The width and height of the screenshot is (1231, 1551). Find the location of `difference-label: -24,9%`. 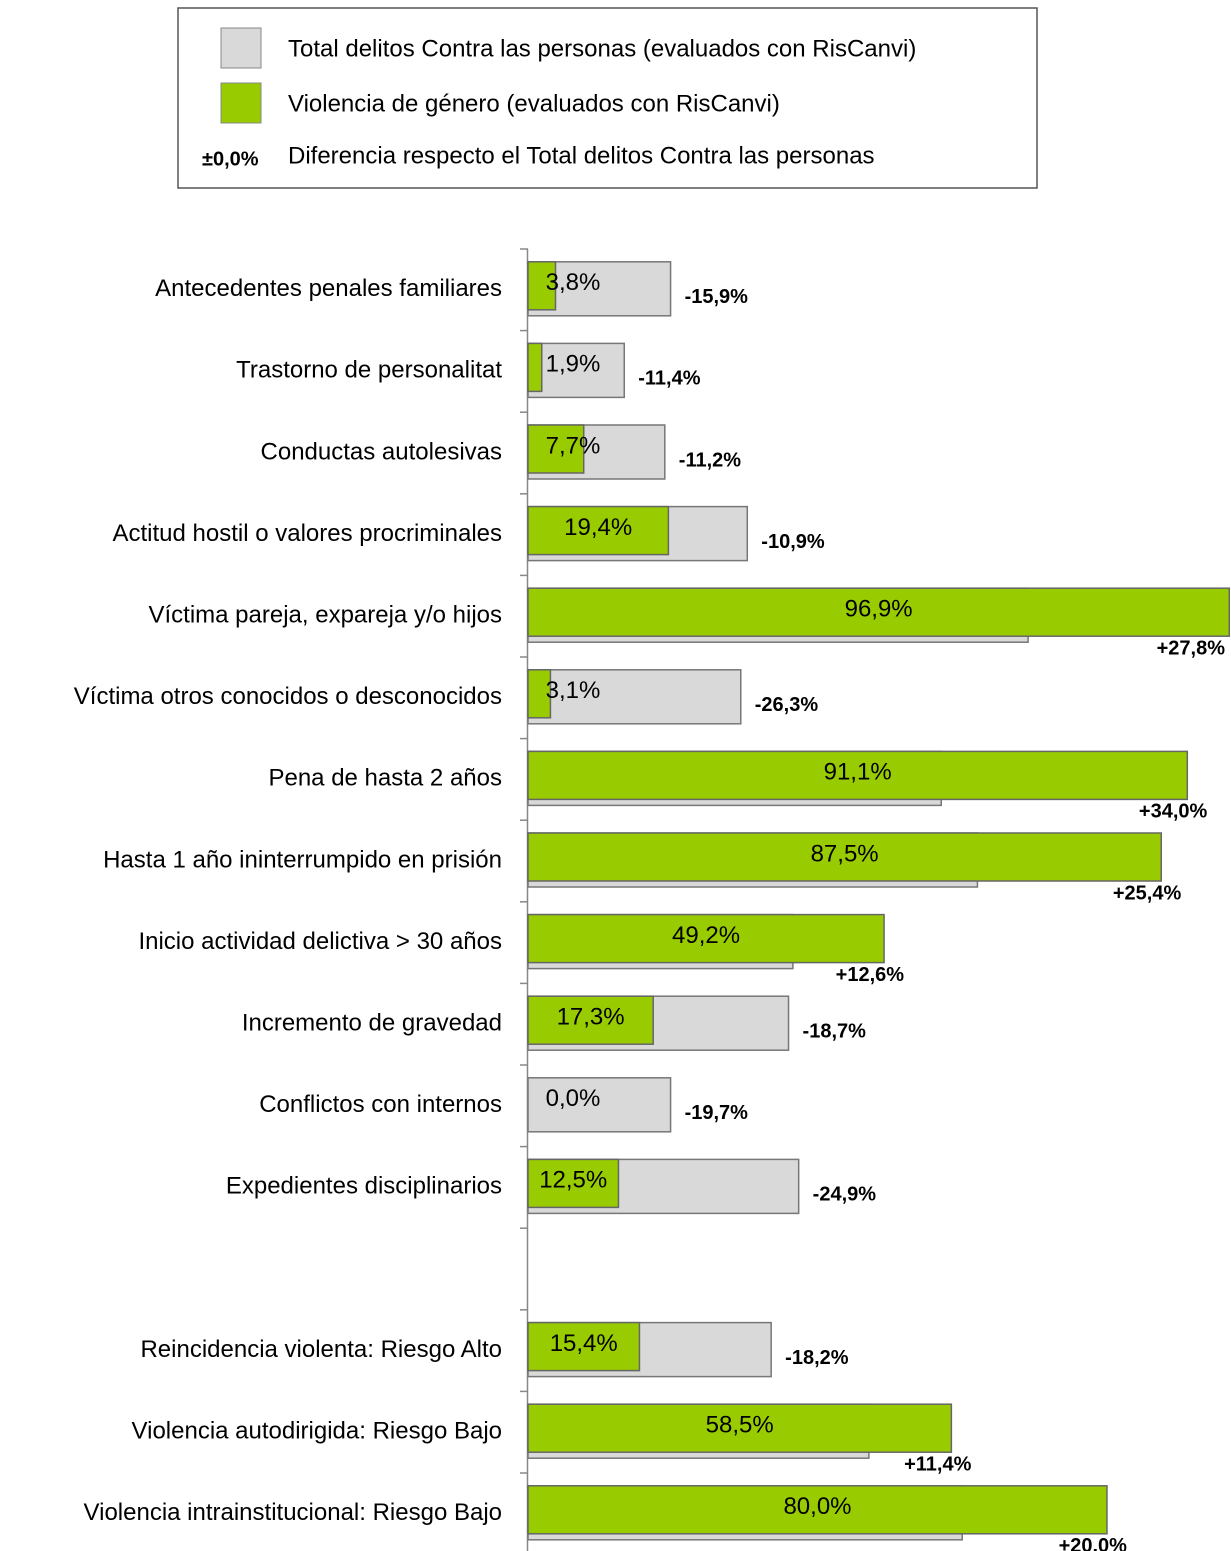

difference-label: -24,9% is located at coordinates (845, 1195).